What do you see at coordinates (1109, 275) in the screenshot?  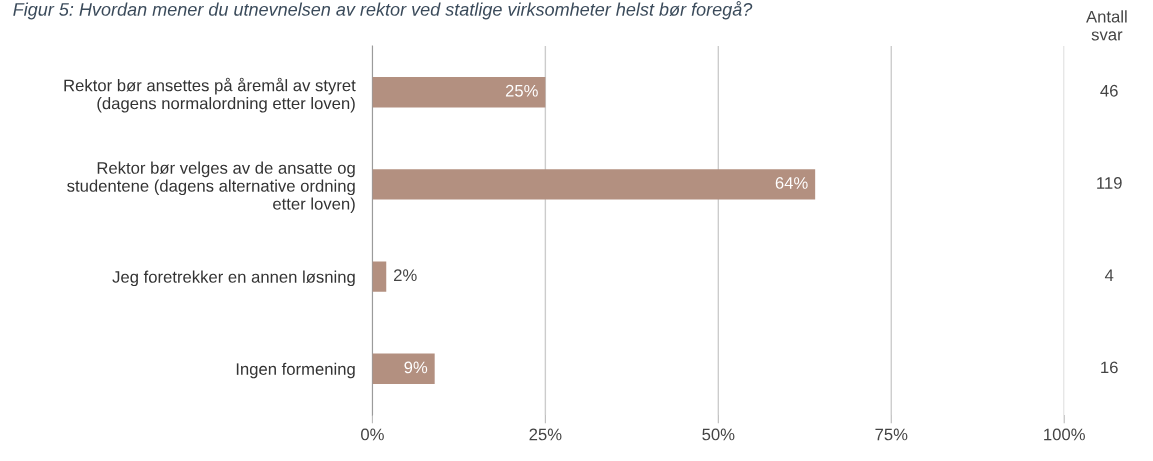 I see `text: 4` at bounding box center [1109, 275].